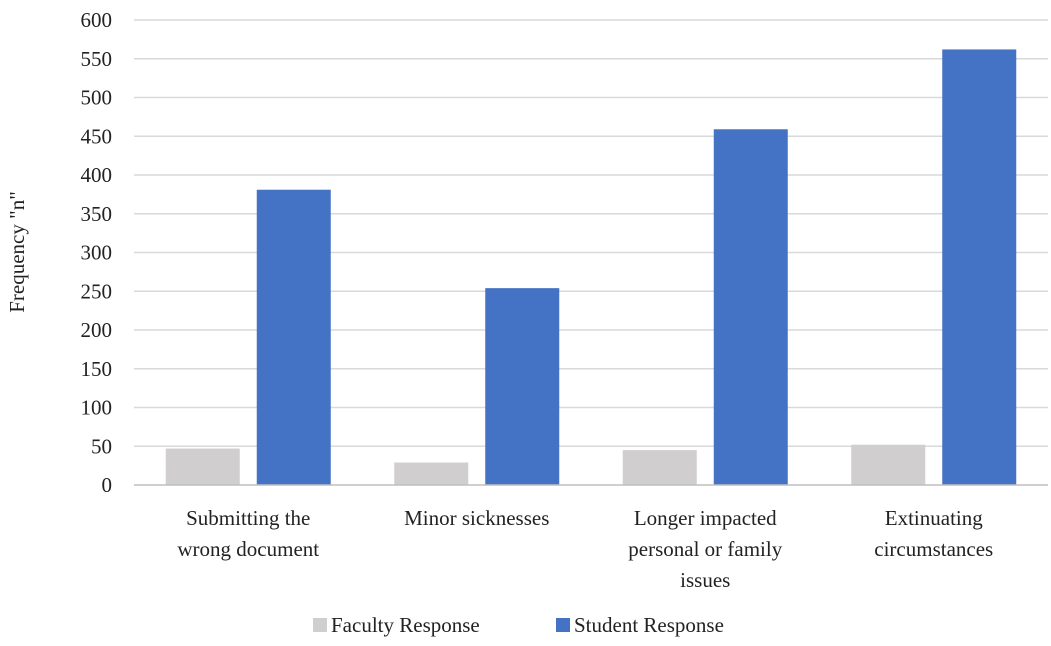  I want to click on x-category-label: Submitting the, so click(248, 518).